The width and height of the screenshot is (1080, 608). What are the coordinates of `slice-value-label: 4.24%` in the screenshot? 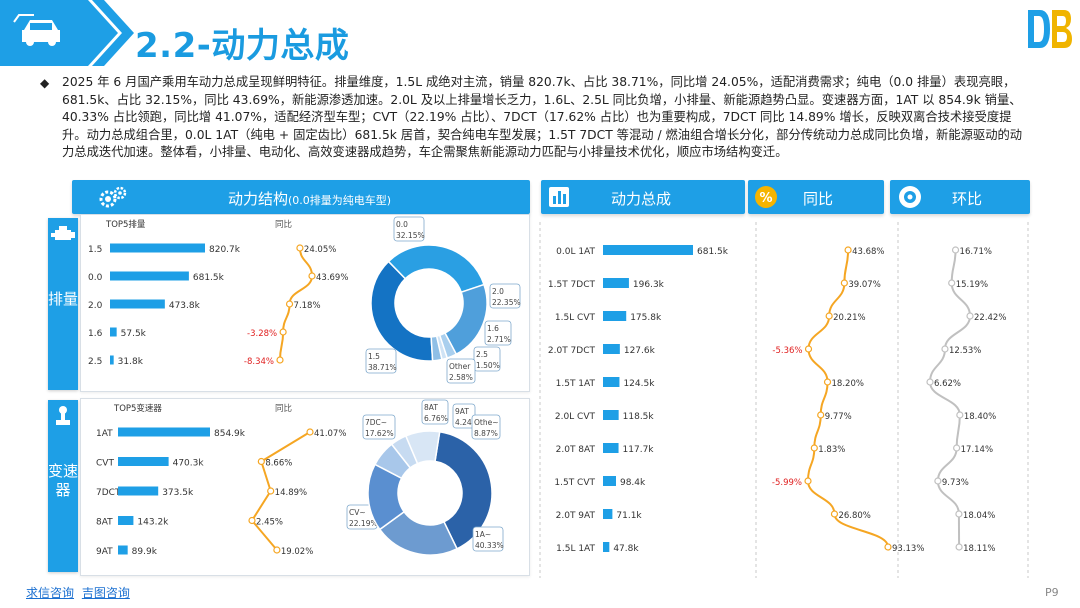 It's located at (467, 422).